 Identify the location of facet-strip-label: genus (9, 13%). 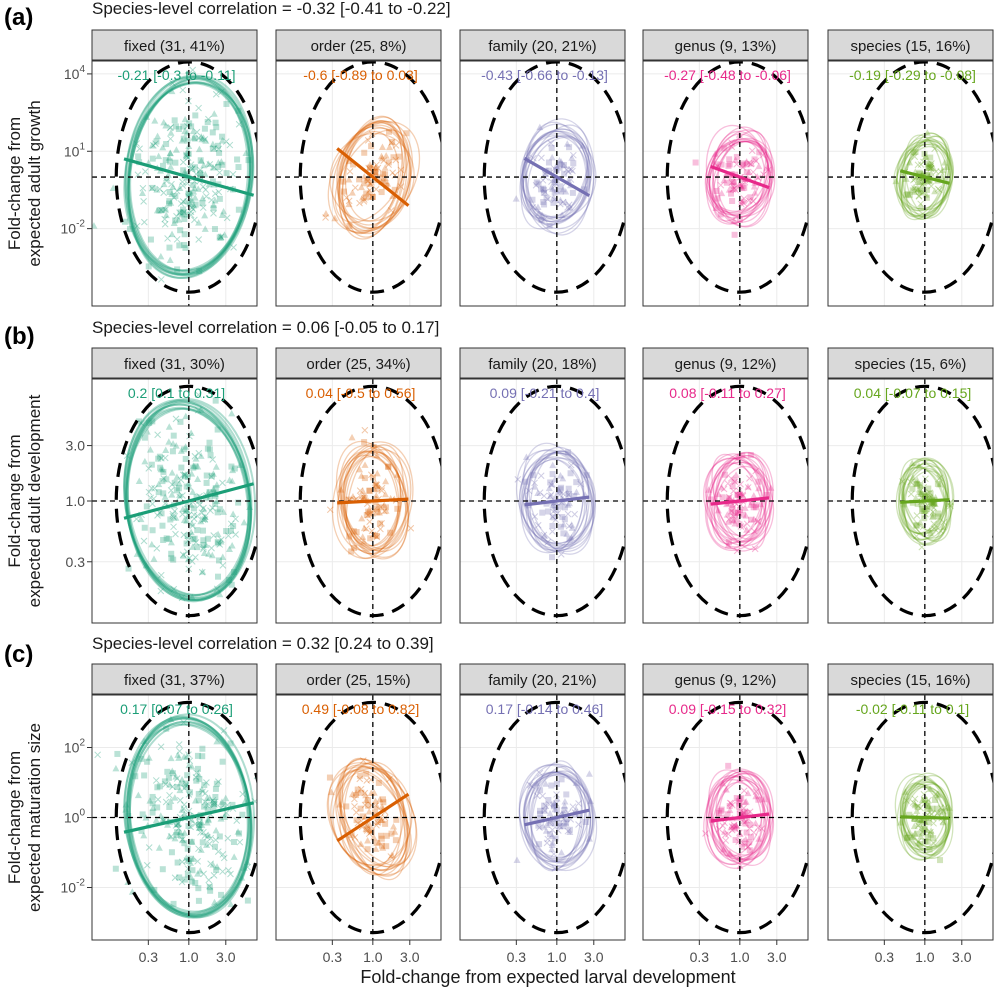
(726, 46).